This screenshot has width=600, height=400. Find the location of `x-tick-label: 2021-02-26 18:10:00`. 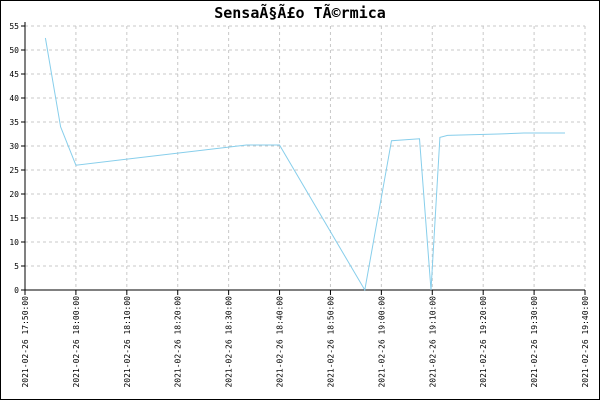

x-tick-label: 2021-02-26 18:10:00 is located at coordinates (127, 342).